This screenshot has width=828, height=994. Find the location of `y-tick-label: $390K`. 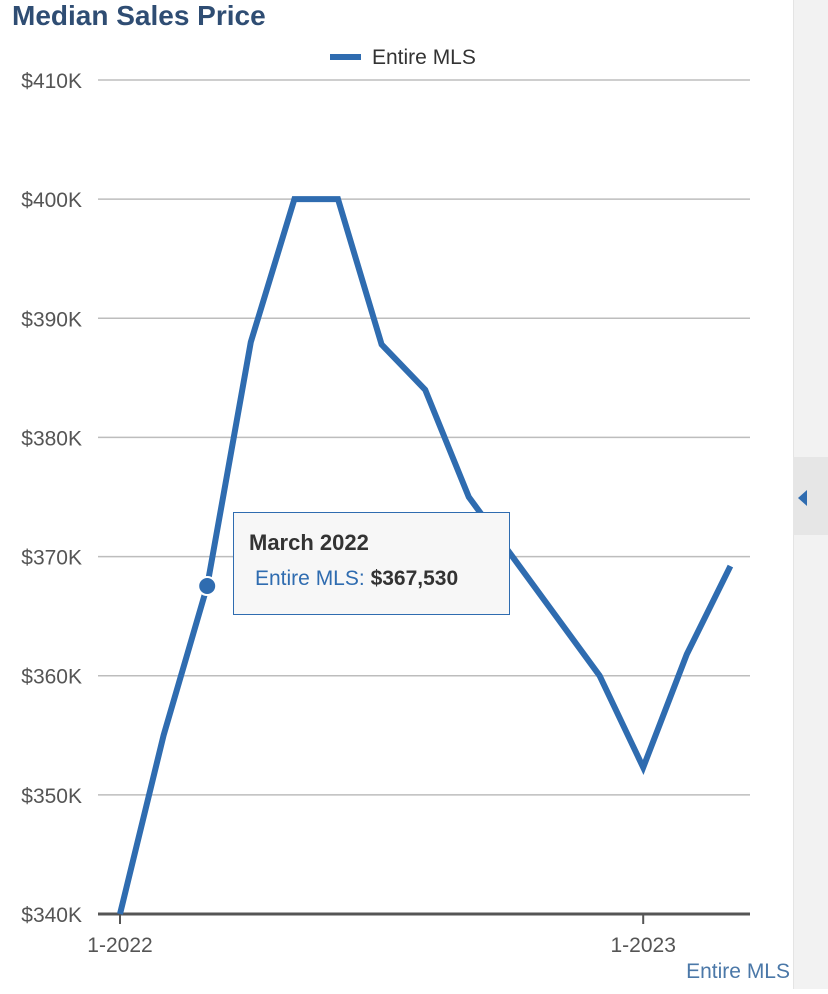

y-tick-label: $390K is located at coordinates (51, 319).